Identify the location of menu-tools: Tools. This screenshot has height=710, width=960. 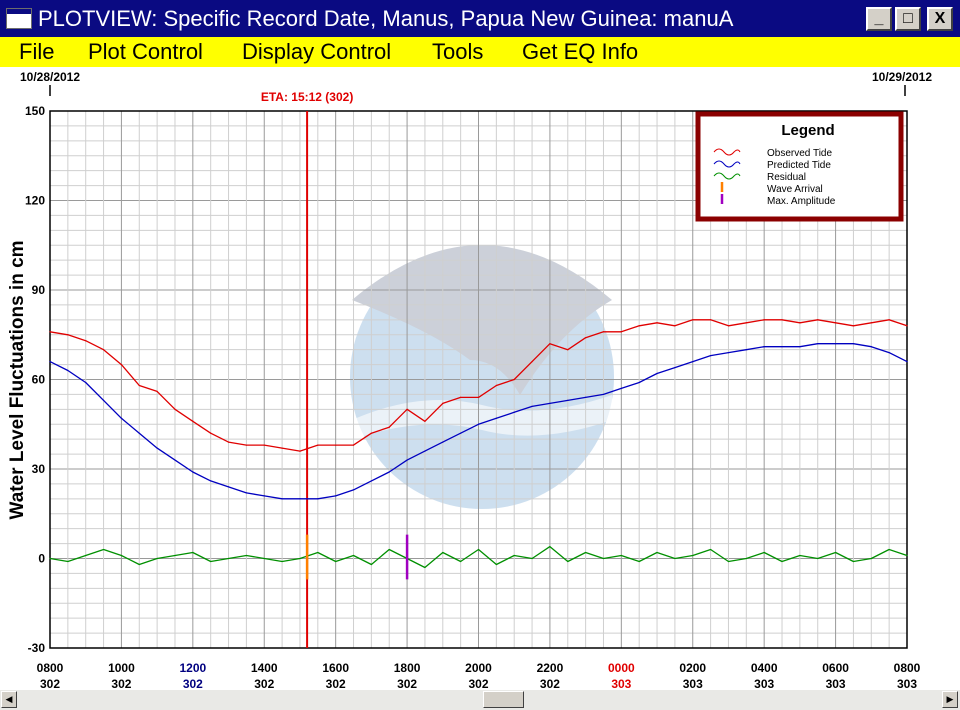
(458, 51).